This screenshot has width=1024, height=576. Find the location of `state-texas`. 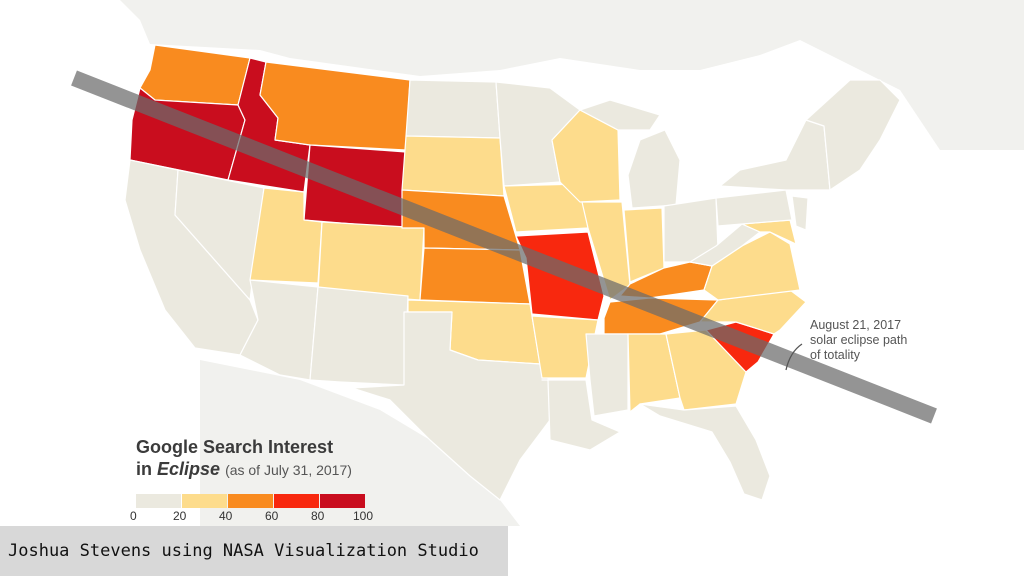

state-texas is located at coordinates (451, 406).